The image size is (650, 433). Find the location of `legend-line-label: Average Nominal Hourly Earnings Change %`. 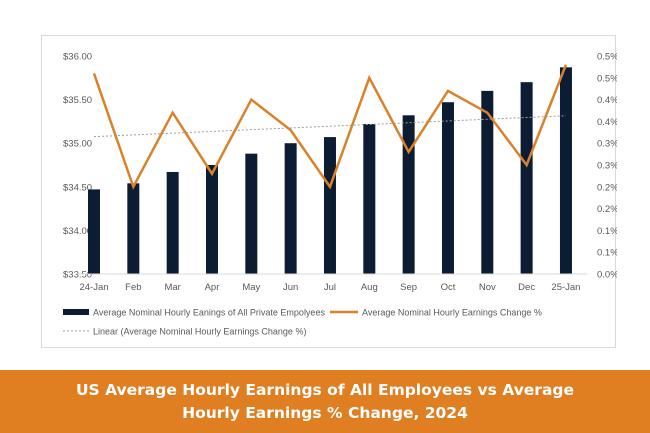

legend-line-label: Average Nominal Hourly Earnings Change % is located at coordinates (452, 313).